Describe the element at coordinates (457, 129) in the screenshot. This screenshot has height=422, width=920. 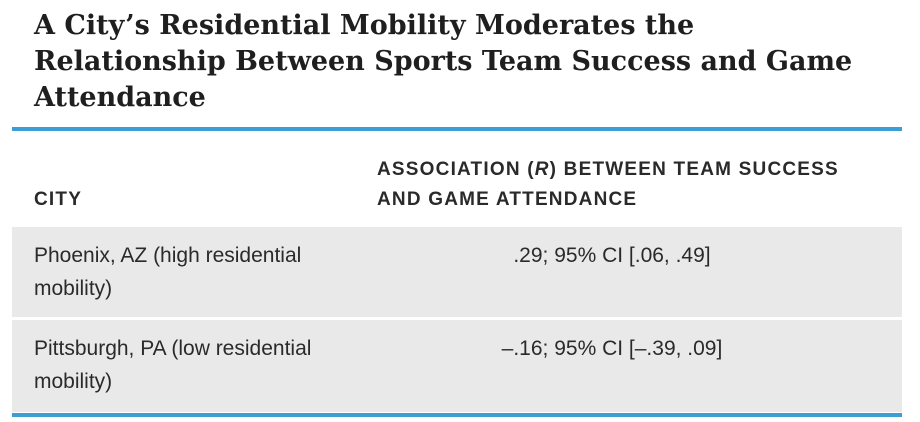
I see `top-rule` at that location.